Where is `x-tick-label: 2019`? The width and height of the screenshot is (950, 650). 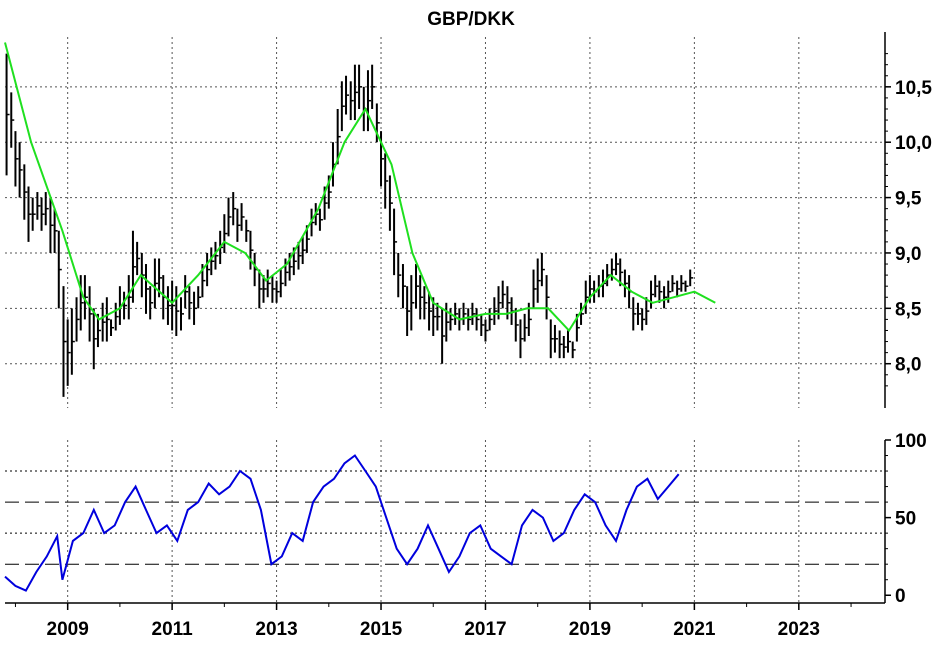 x-tick-label: 2019 is located at coordinates (590, 629).